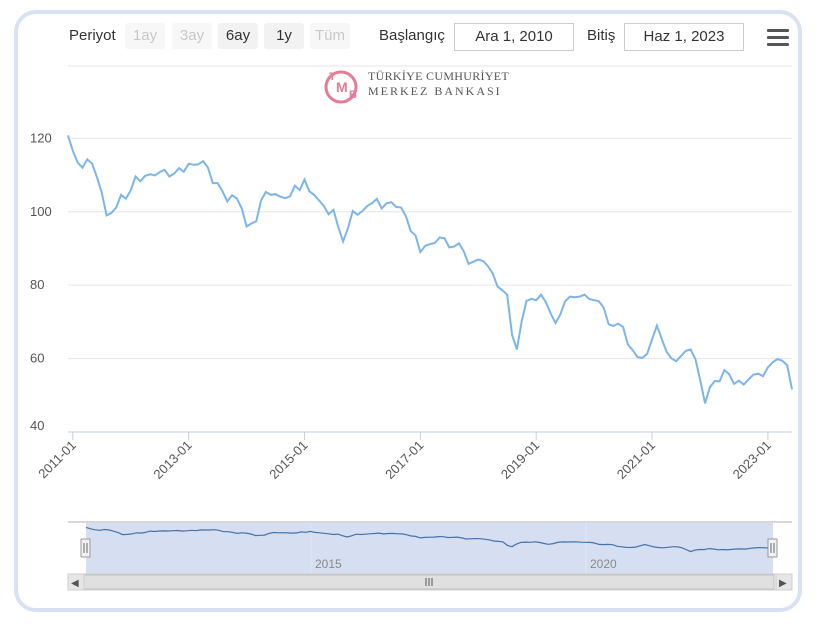 Image resolution: width=820 pixels, height=624 pixels. I want to click on scrollbar-grip-icon, so click(429, 582).